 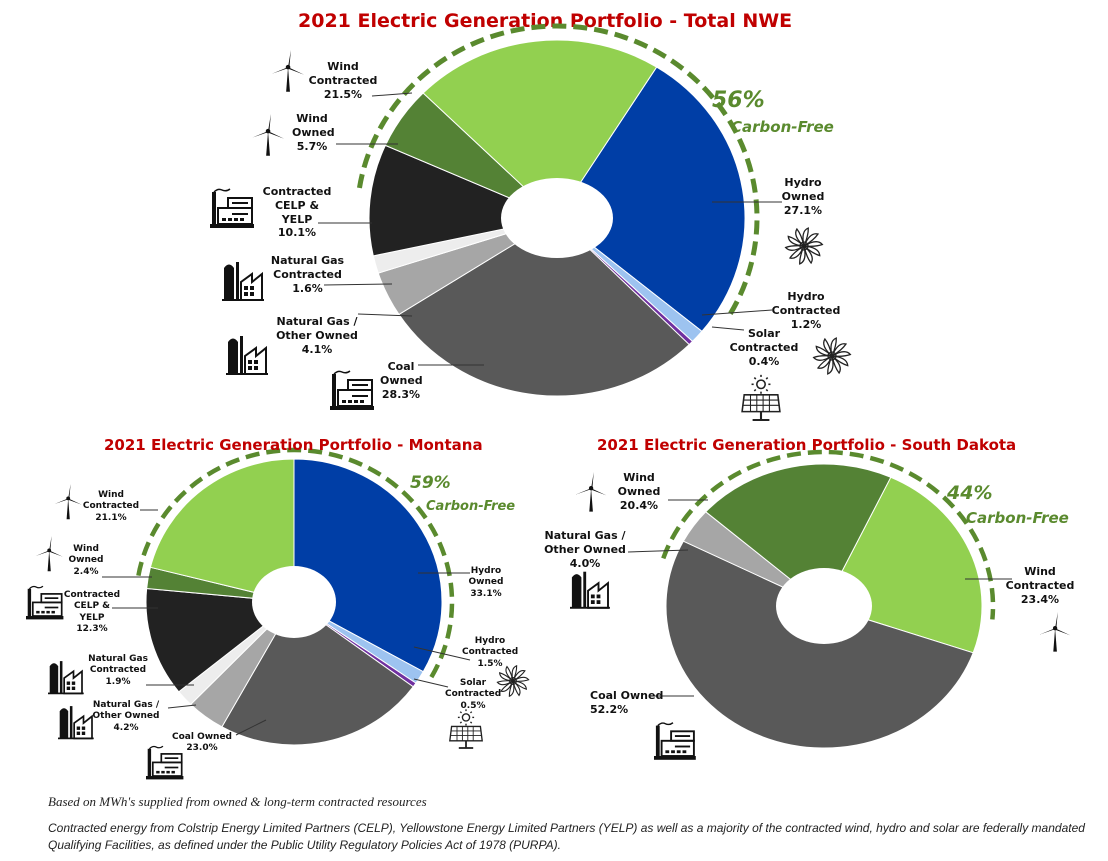 What do you see at coordinates (317, 335) in the screenshot?
I see `label-natgas-owned-nwe: Natural Gas / Other Owned 4.1%` at bounding box center [317, 335].